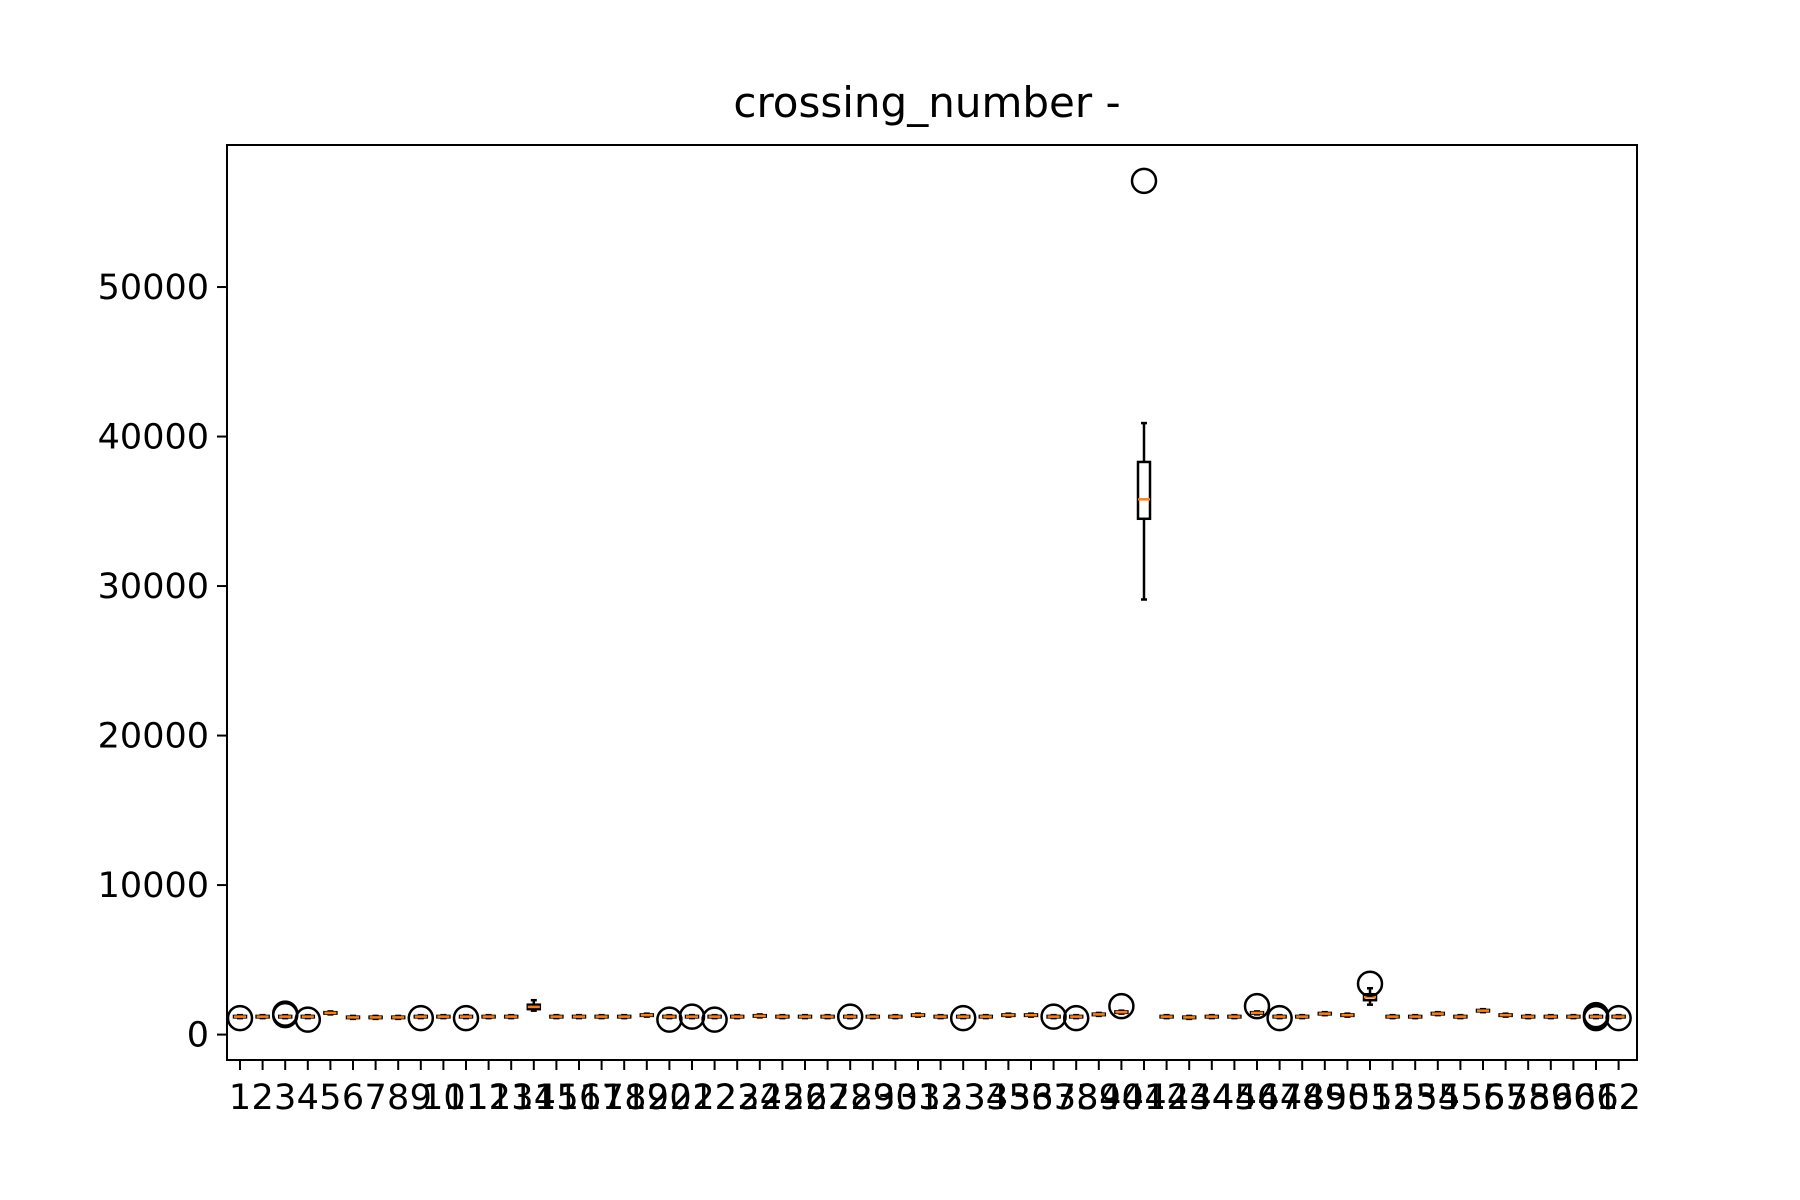  I want to click on x-tick-label: 50, so click(1347, 1098).